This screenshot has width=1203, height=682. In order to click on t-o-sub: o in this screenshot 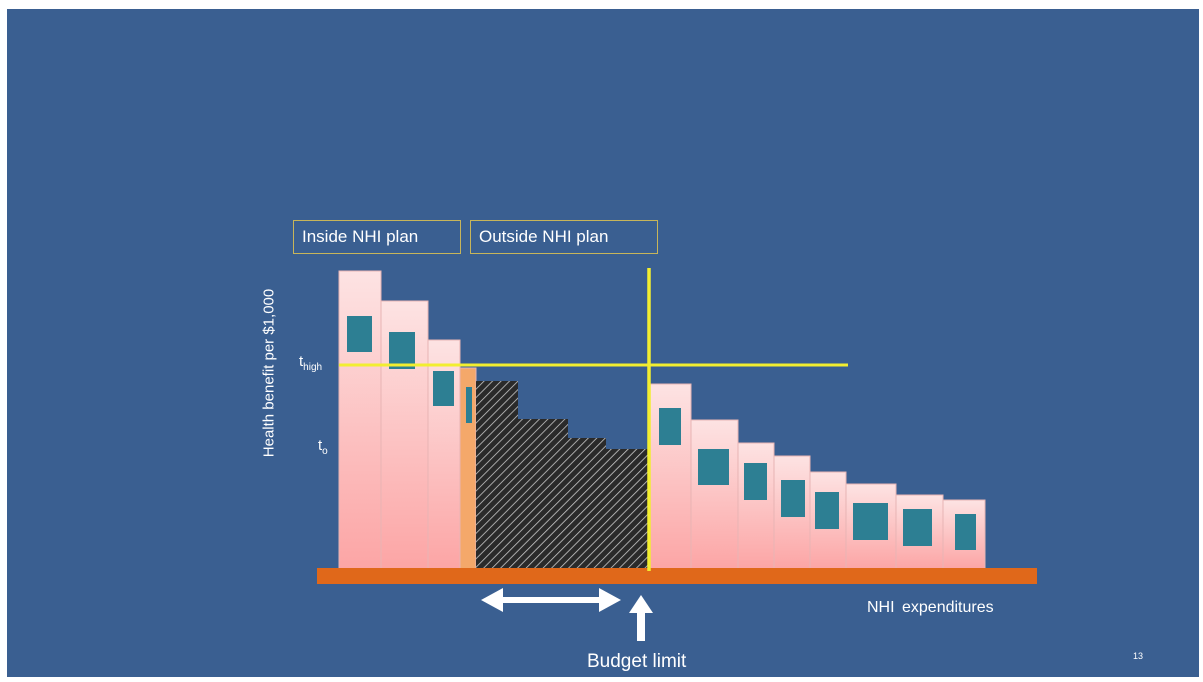, I will do `click(325, 451)`.